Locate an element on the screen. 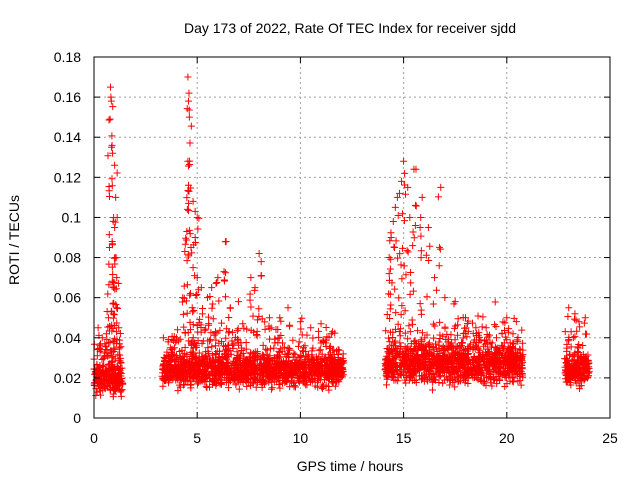 This screenshot has height=480, width=640. x-tick-labels: 0 5 10 15 20 25 is located at coordinates (354, 438).